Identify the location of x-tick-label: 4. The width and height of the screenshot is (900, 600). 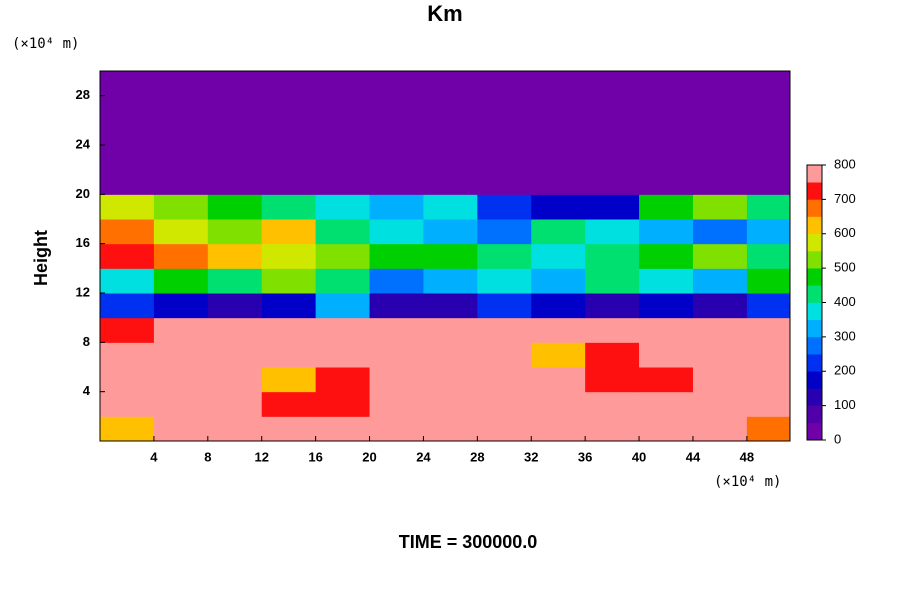
(154, 456).